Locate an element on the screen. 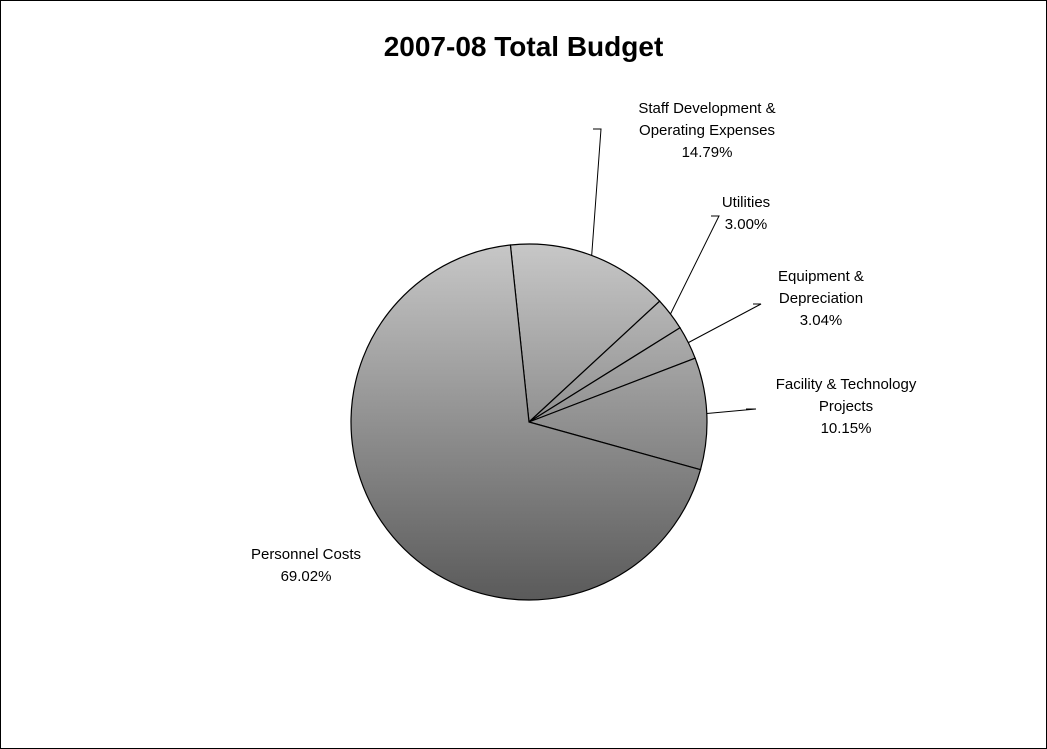  slice-label-4: Facility & Technology Projects 10.15% is located at coordinates (846, 406).